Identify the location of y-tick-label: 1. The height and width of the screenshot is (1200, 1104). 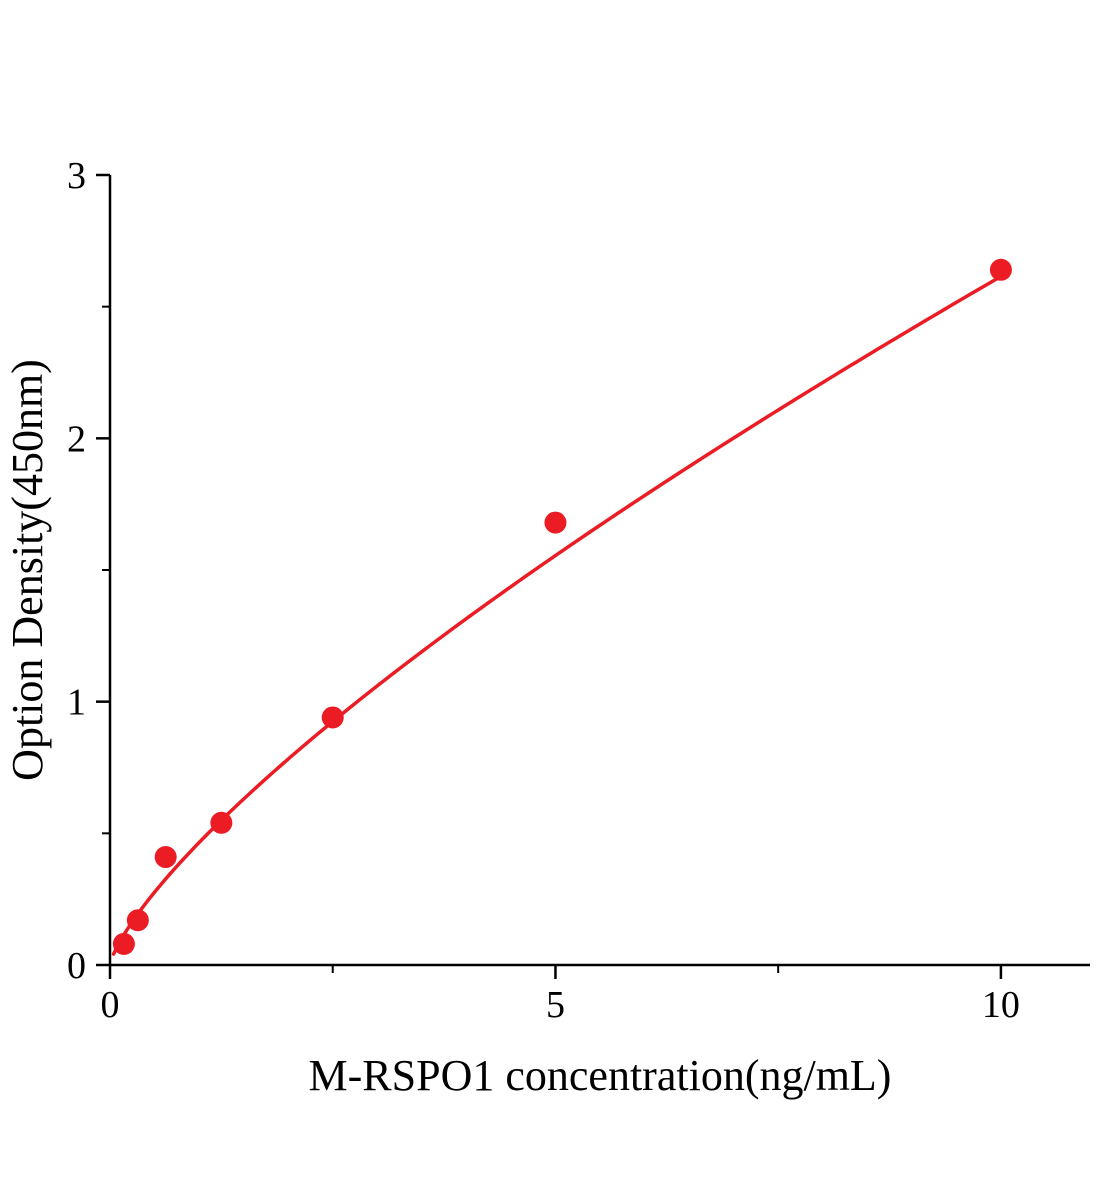
(76, 703).